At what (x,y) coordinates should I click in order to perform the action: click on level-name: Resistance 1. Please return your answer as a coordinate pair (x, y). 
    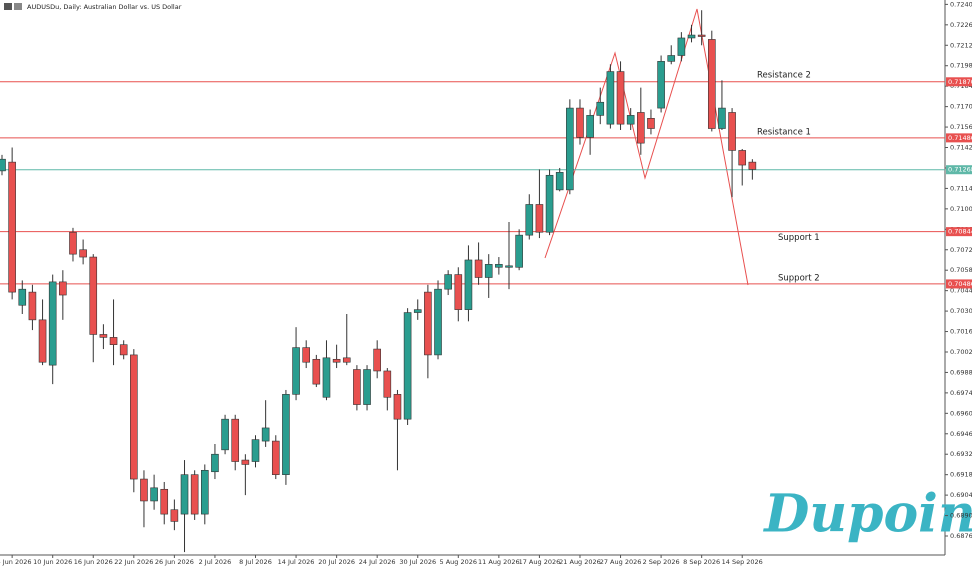
    Looking at the image, I should click on (784, 132).